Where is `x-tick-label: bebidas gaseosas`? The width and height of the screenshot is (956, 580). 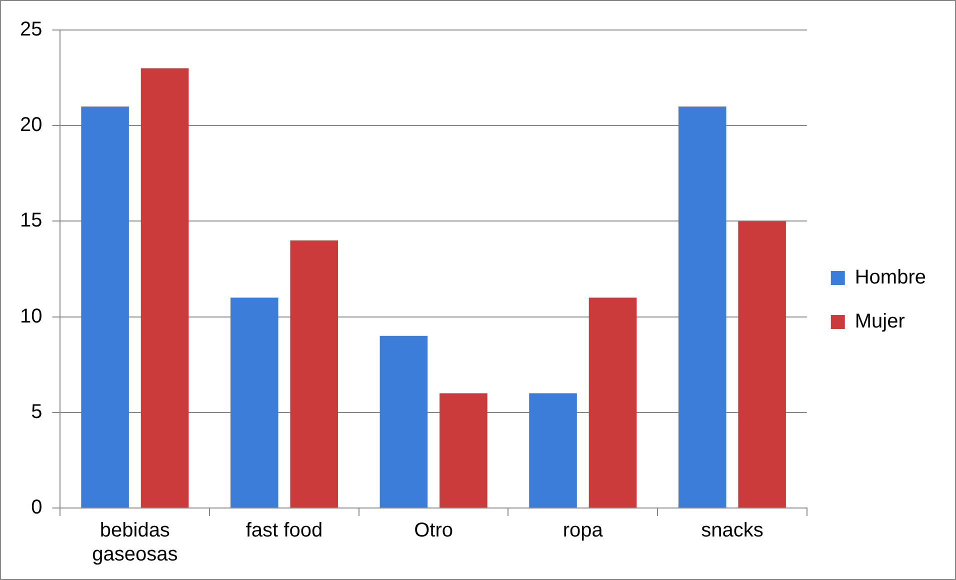 x-tick-label: bebidas gaseosas is located at coordinates (135, 543).